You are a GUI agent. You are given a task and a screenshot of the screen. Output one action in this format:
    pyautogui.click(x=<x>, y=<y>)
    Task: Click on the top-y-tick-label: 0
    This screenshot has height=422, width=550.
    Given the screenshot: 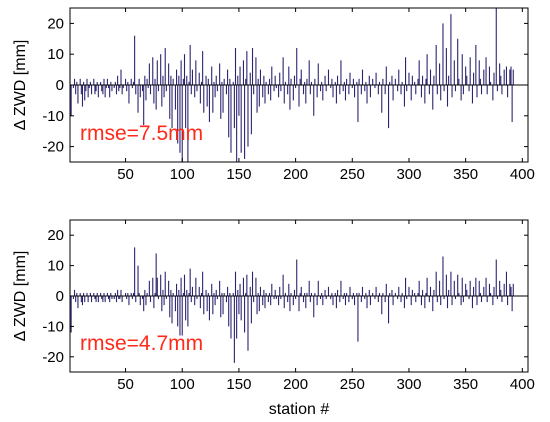 What is the action you would take?
    pyautogui.click(x=60, y=85)
    